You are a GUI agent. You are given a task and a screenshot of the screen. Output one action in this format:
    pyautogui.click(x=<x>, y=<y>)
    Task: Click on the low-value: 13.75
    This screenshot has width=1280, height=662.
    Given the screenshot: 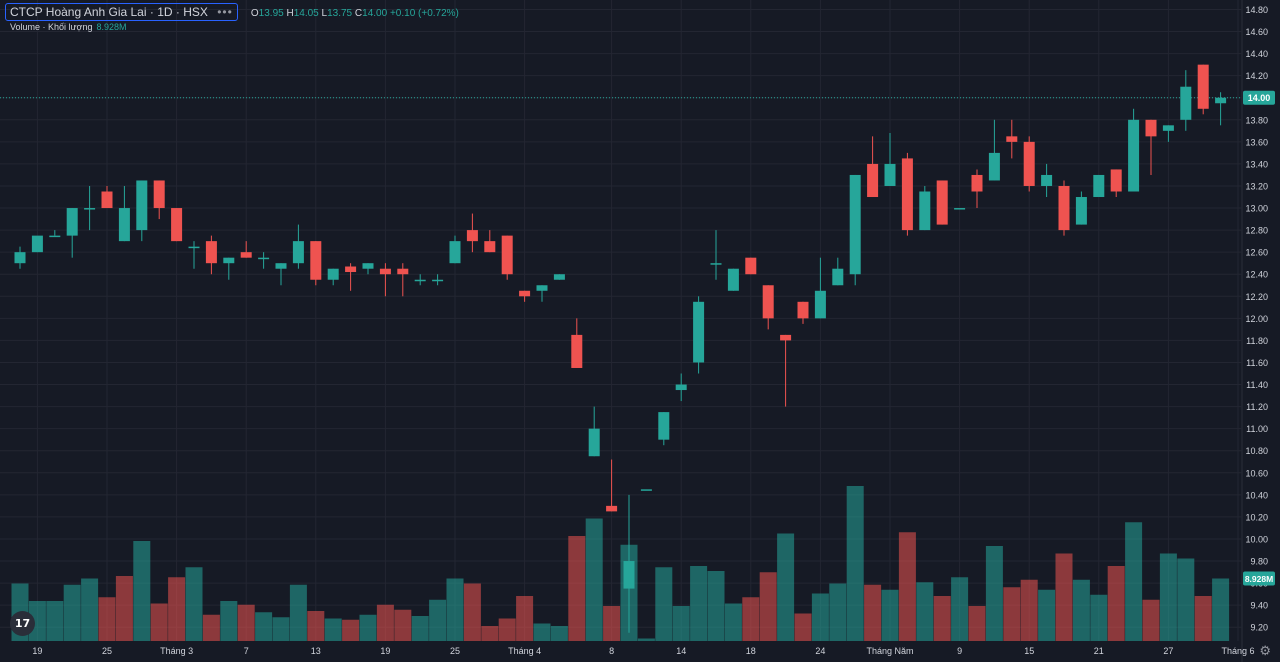 What is the action you would take?
    pyautogui.click(x=340, y=13)
    